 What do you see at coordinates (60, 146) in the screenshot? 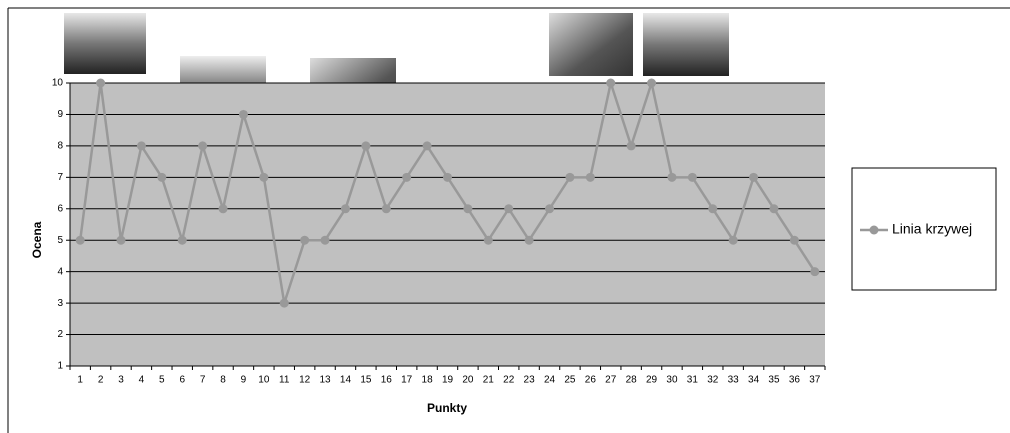
I see `y-tick-label: 8` at bounding box center [60, 146].